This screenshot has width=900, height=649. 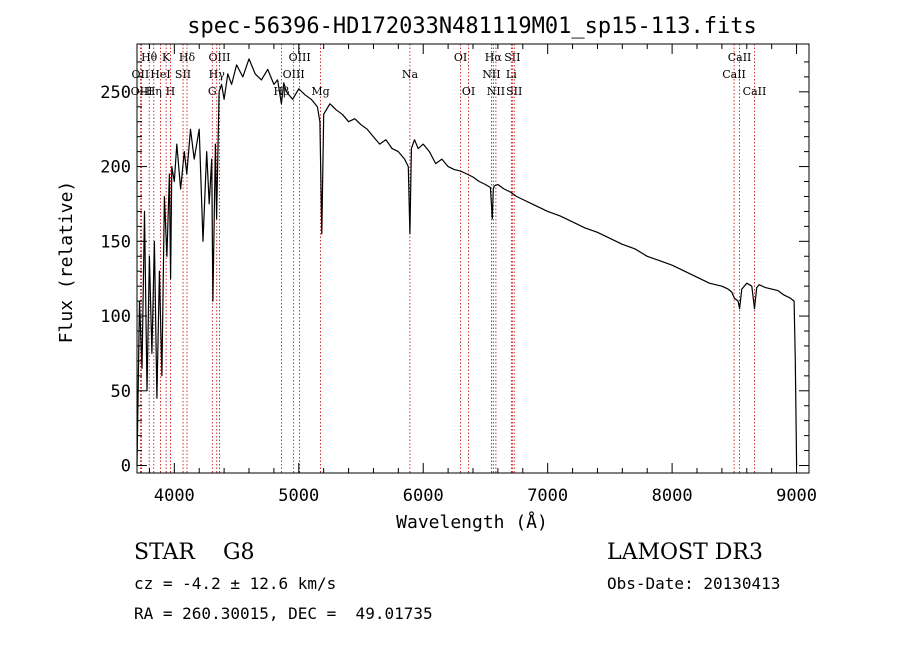 I want to click on line-label-16: Na, so click(x=410, y=74).